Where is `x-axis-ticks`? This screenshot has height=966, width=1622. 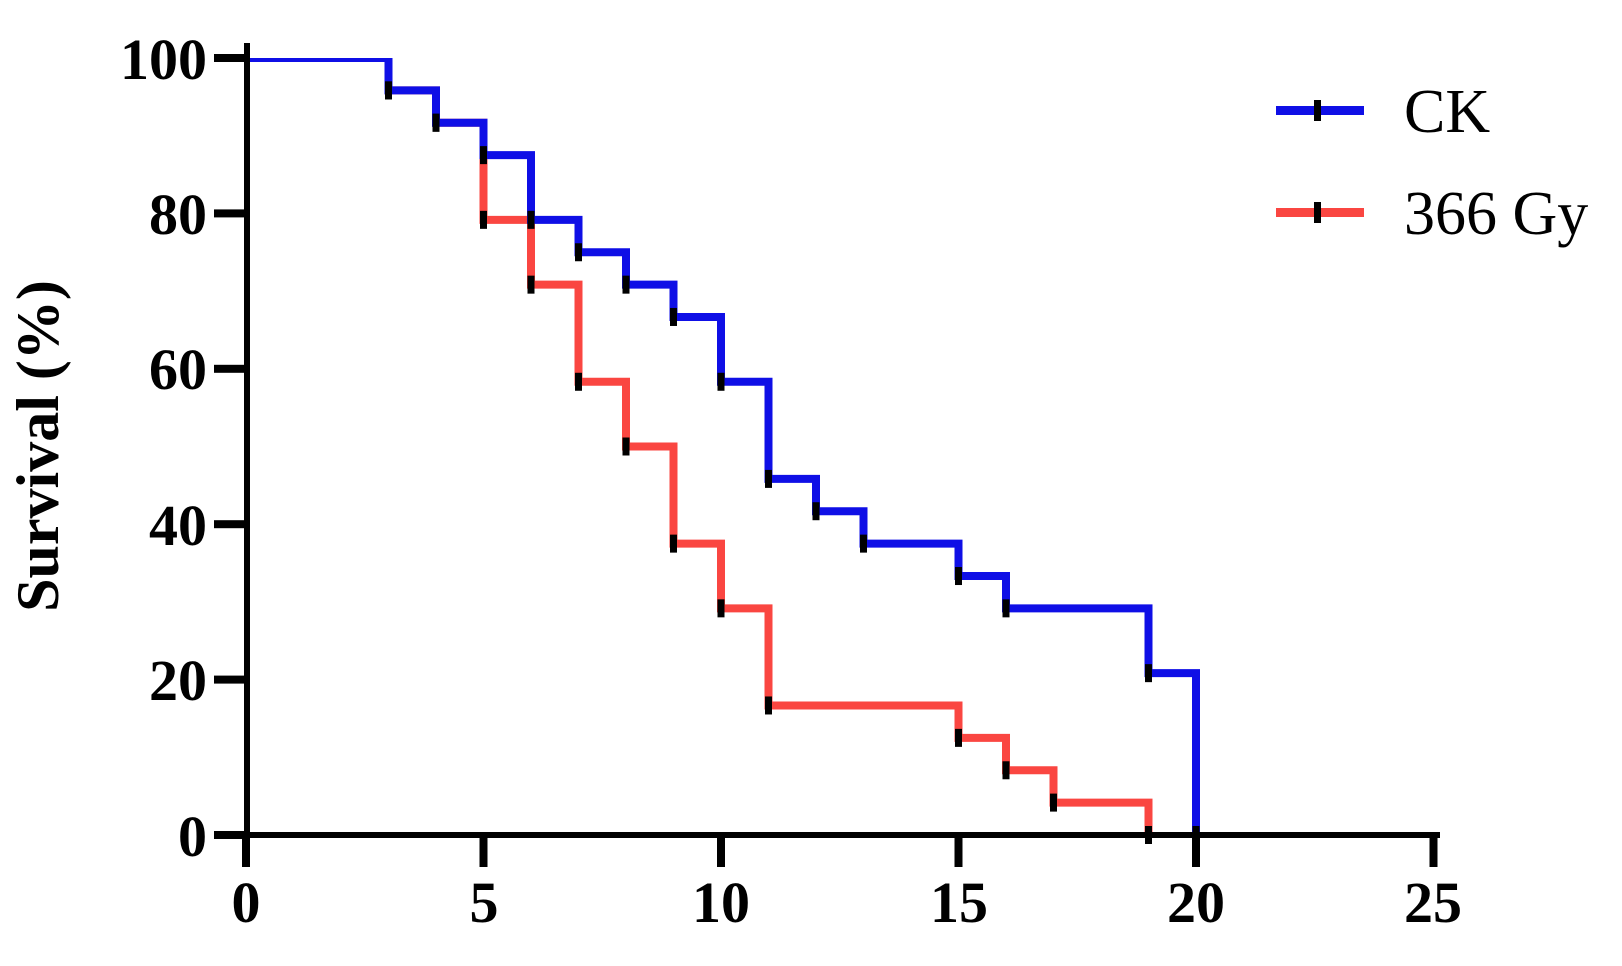 x-axis-ticks is located at coordinates (840, 851).